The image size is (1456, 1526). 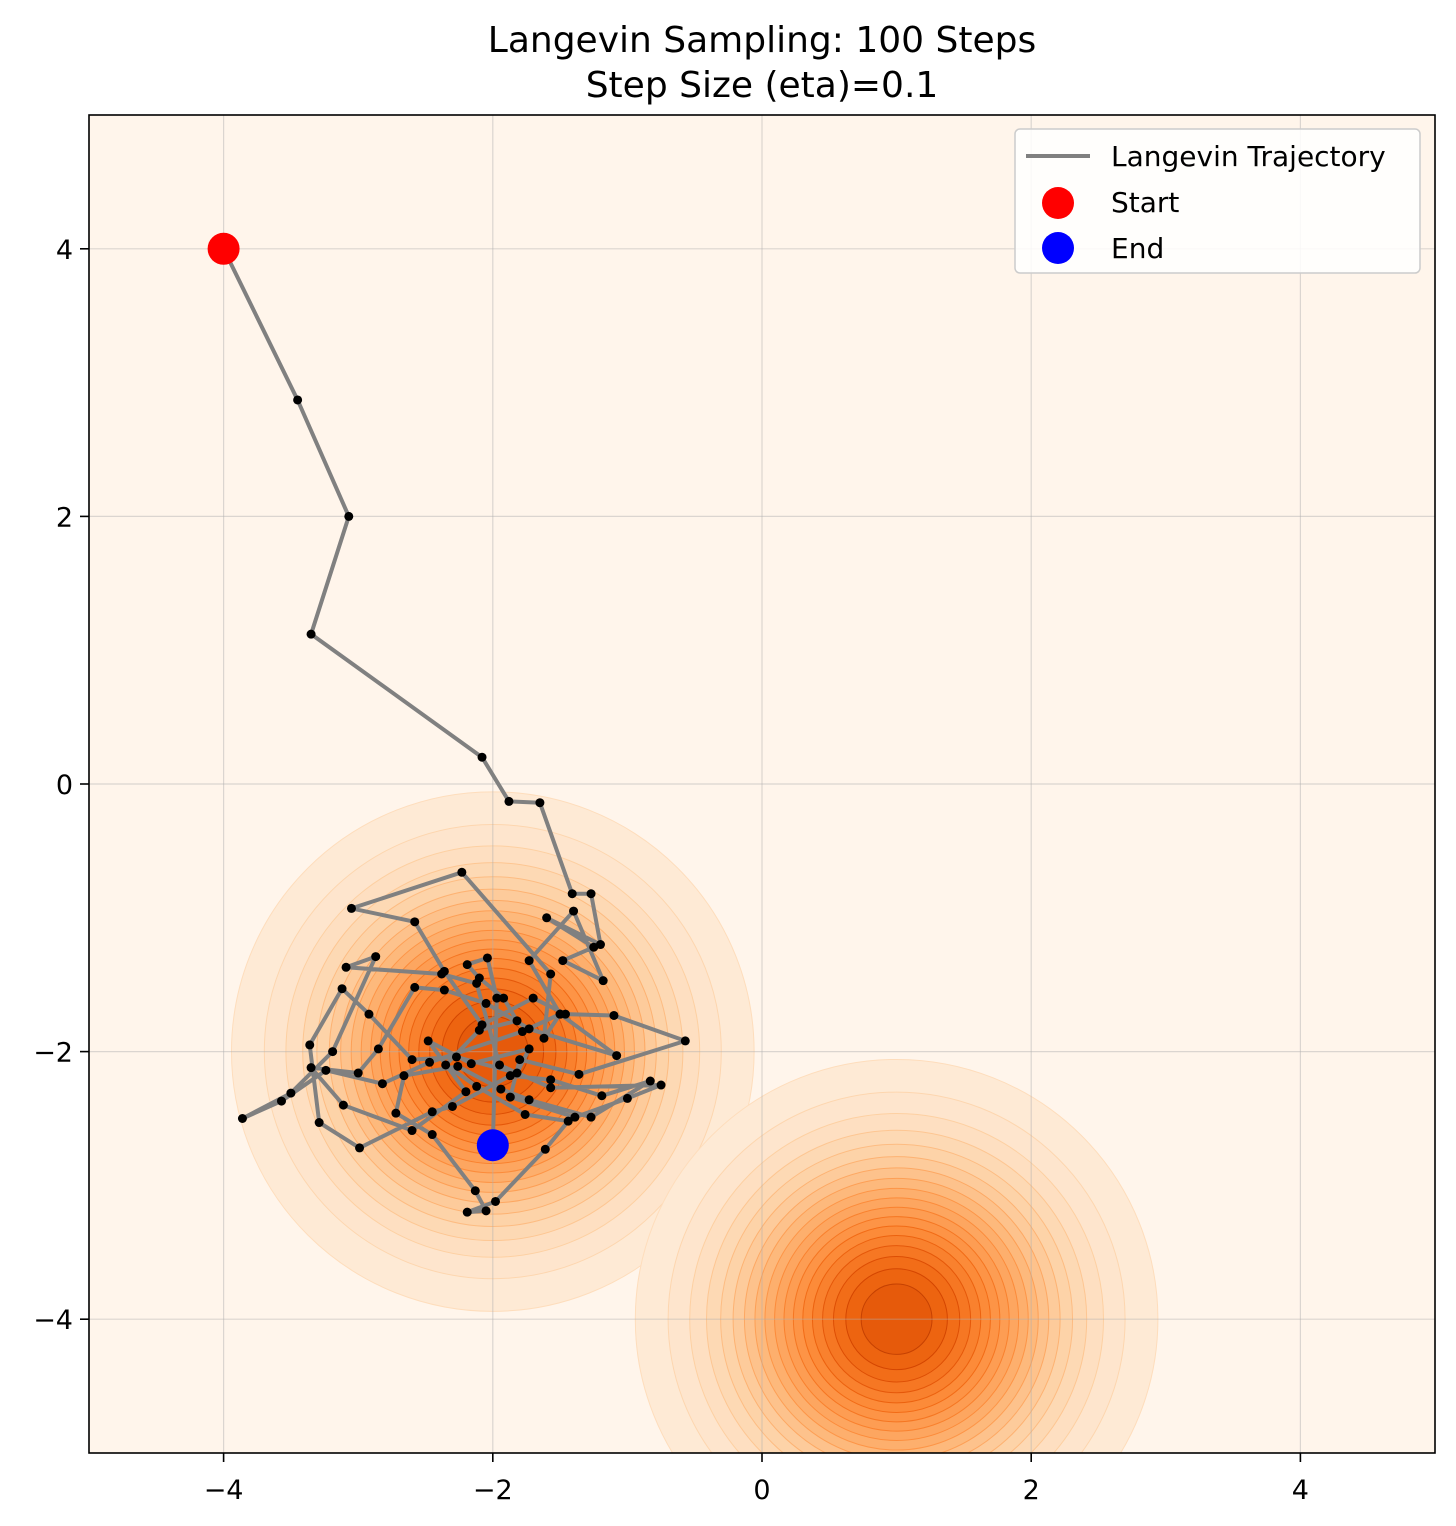 I want to click on y-tick-label: 0, so click(x=64, y=785).